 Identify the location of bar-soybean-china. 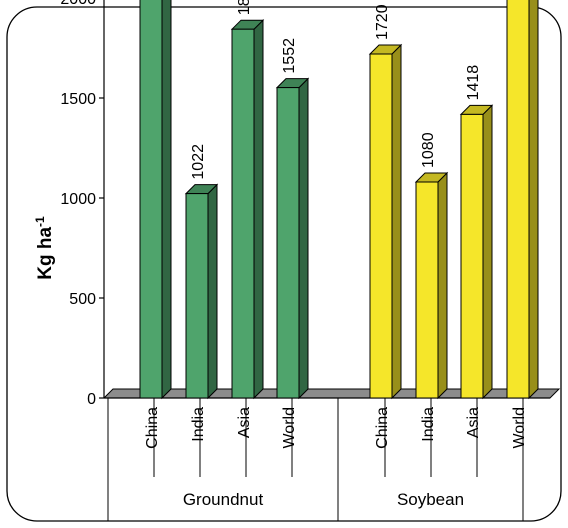
(385, 221).